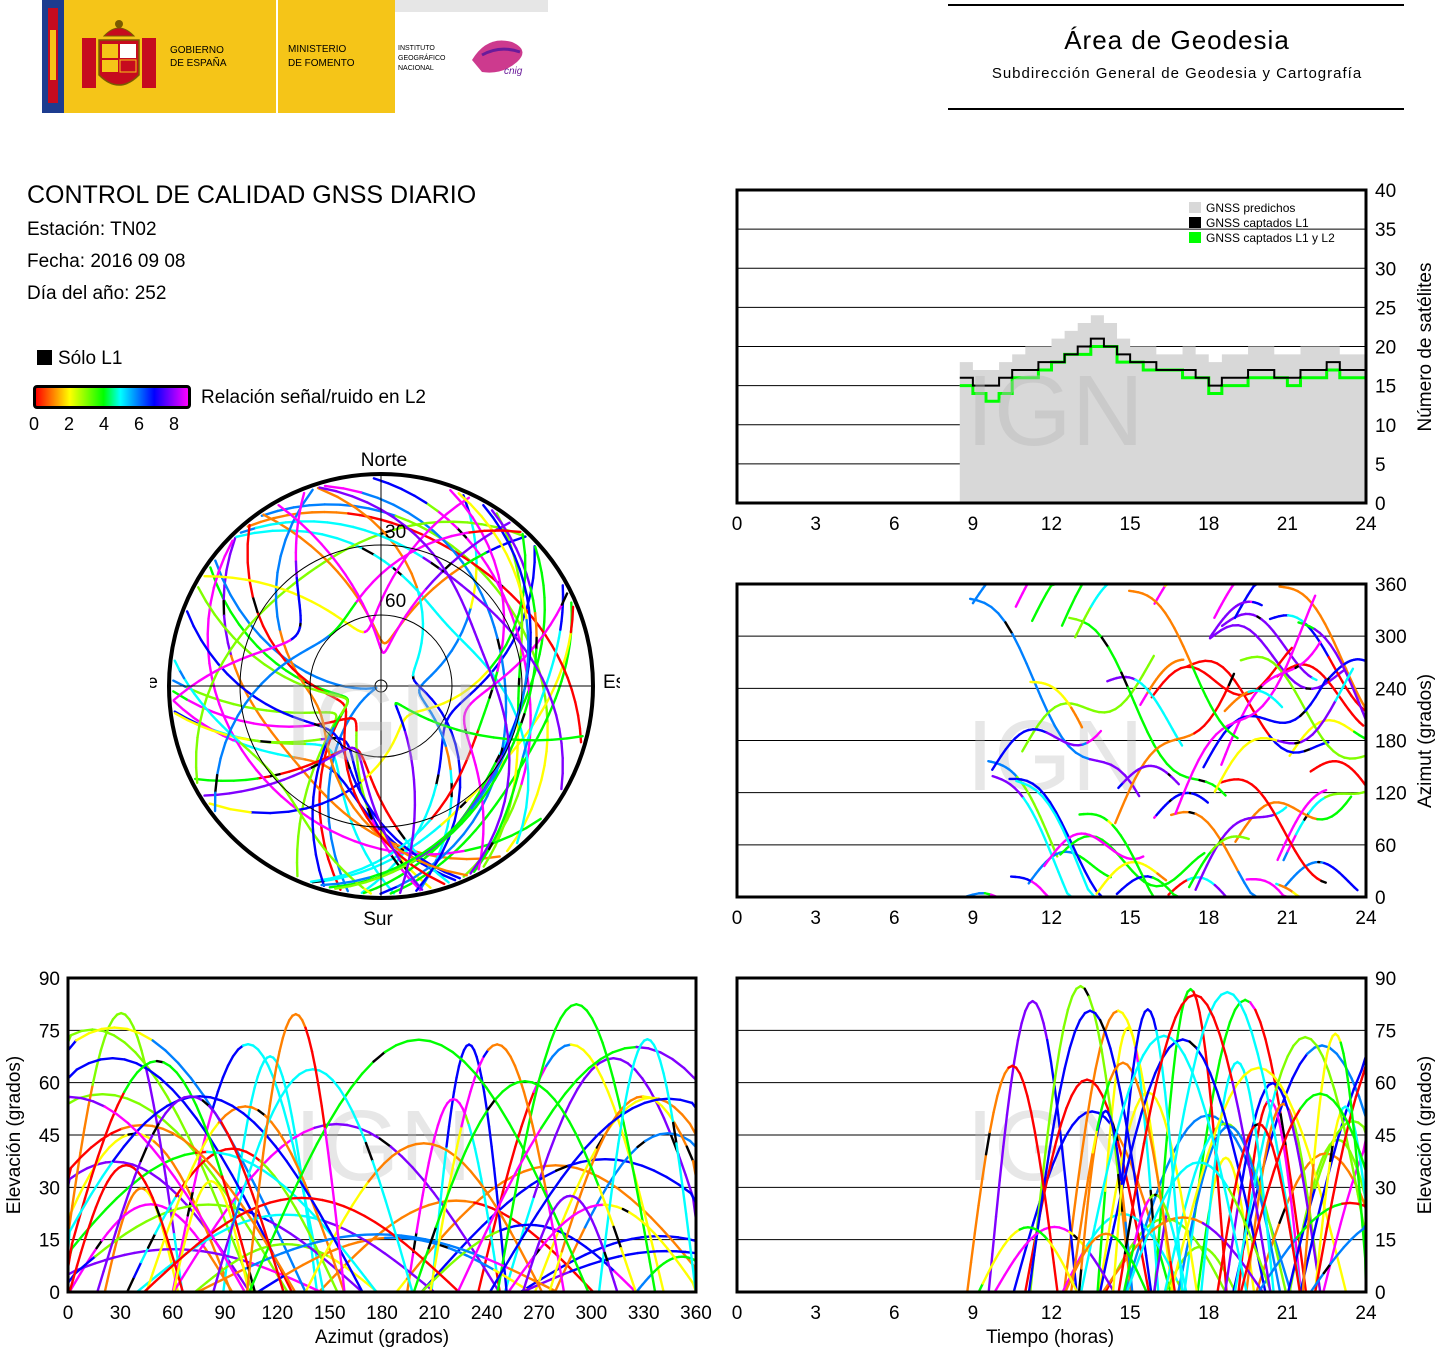 This screenshot has width=1445, height=1350. Describe the element at coordinates (1163, 362) in the screenshot. I see `series-l1-line` at that location.